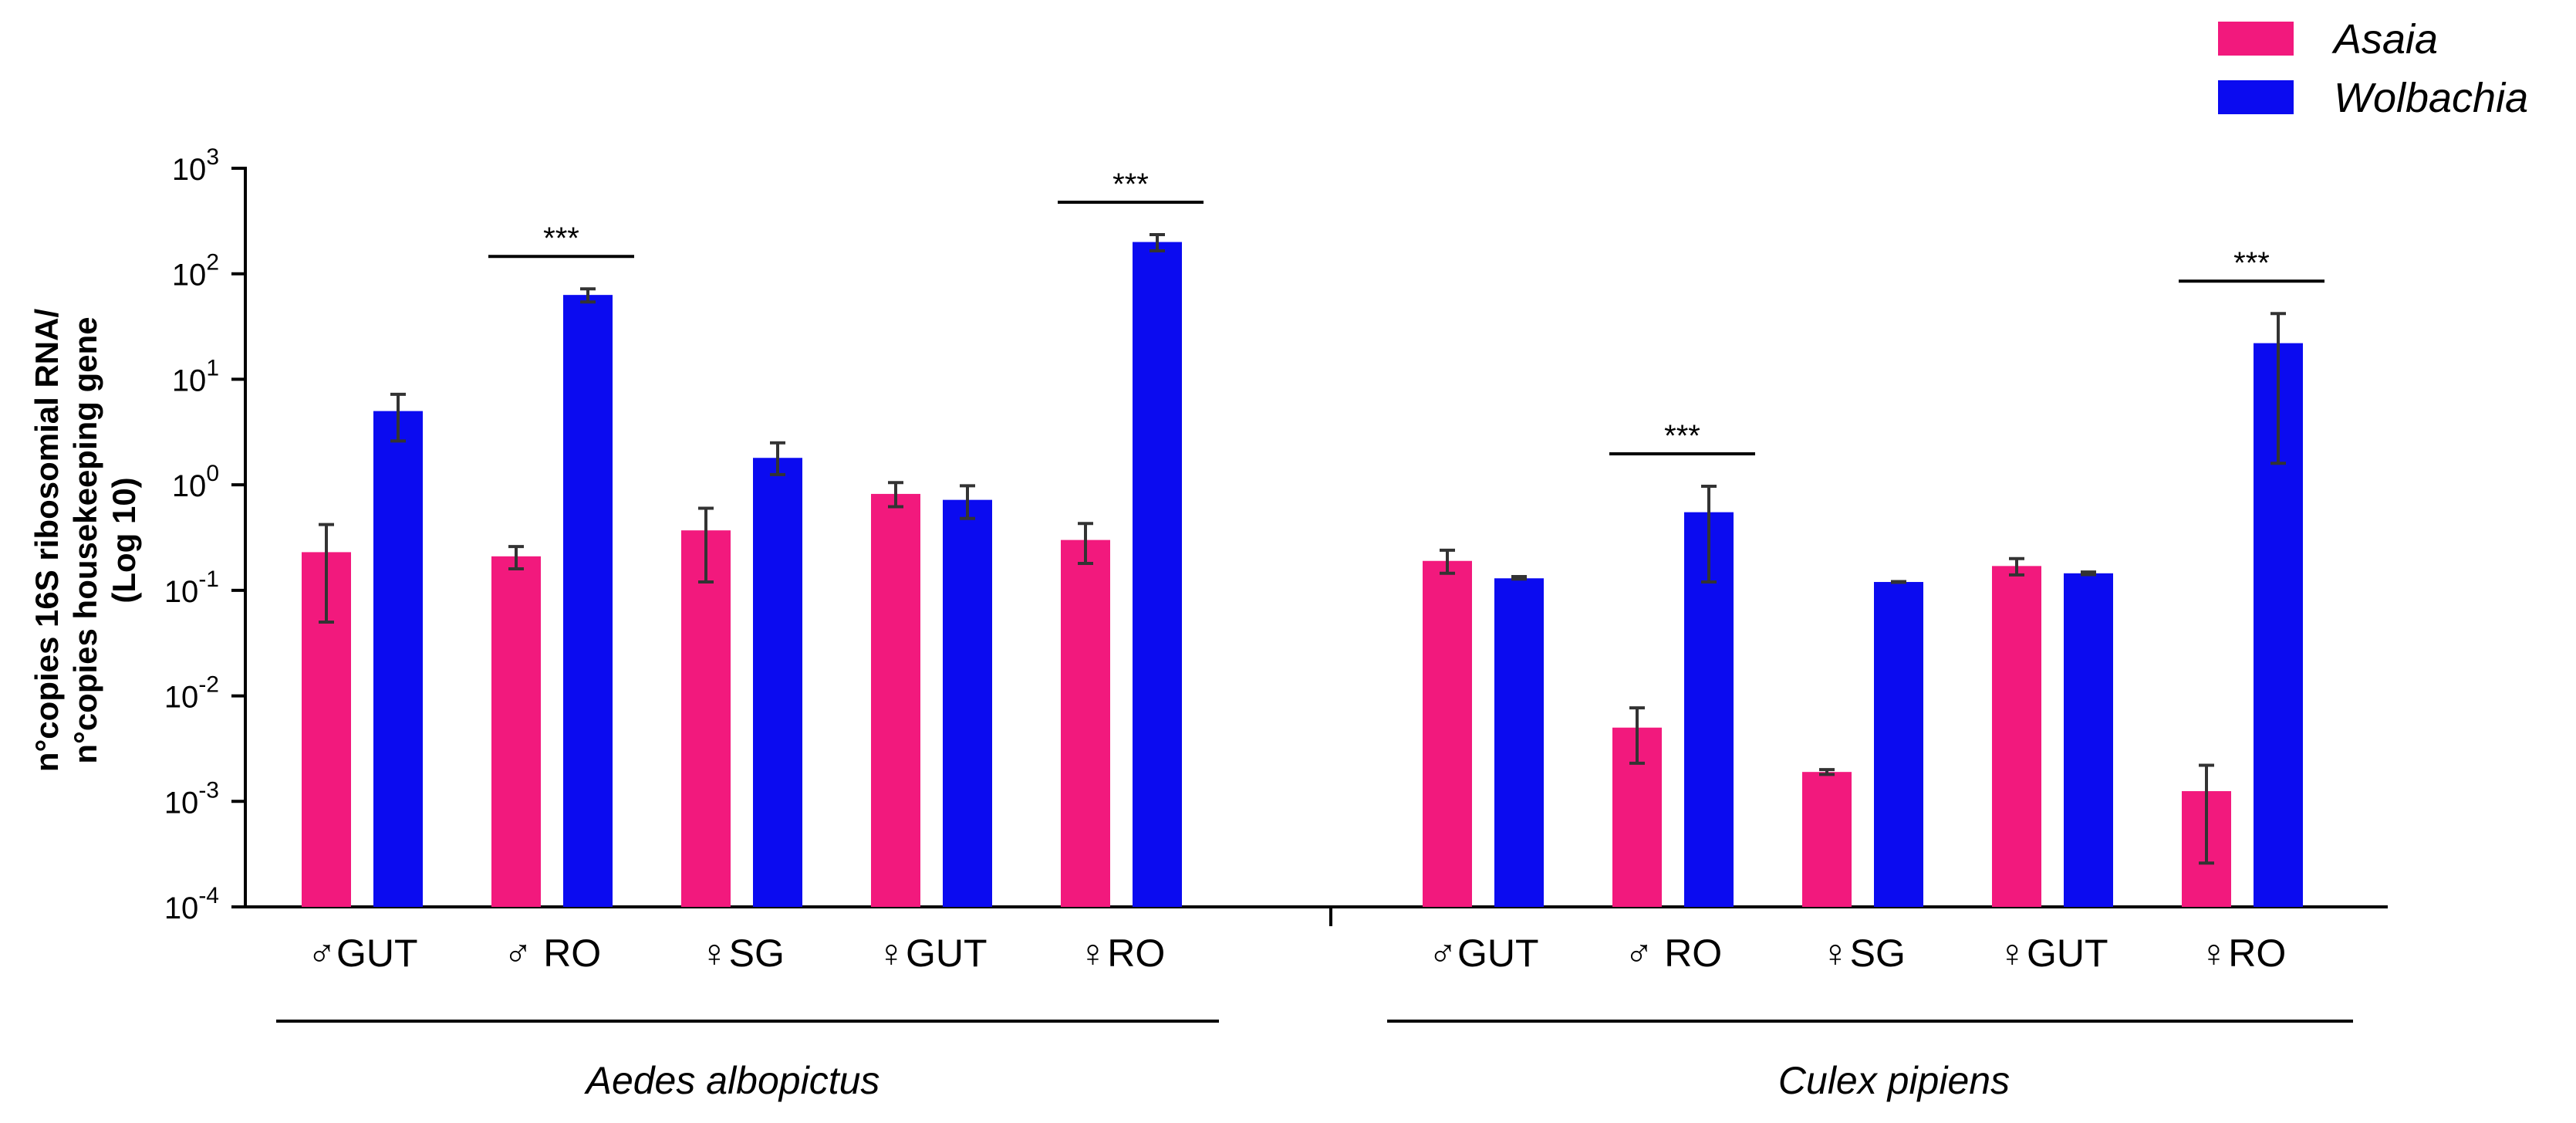  What do you see at coordinates (2256, 39) in the screenshot?
I see `legend-swatch-asaia` at bounding box center [2256, 39].